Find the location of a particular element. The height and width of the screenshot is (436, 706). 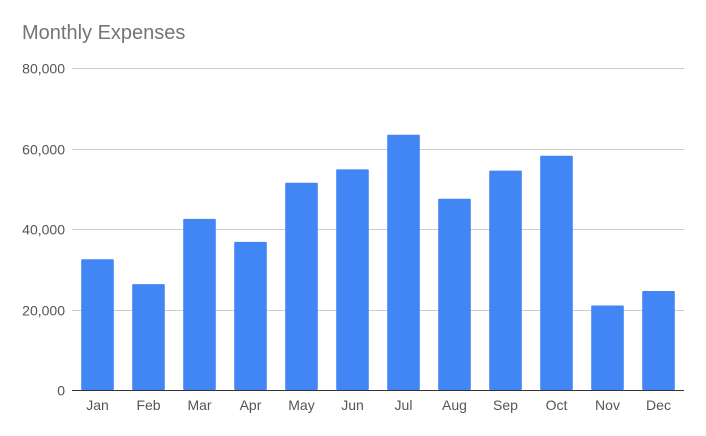

y-tick-label: 20,000 is located at coordinates (43, 311).